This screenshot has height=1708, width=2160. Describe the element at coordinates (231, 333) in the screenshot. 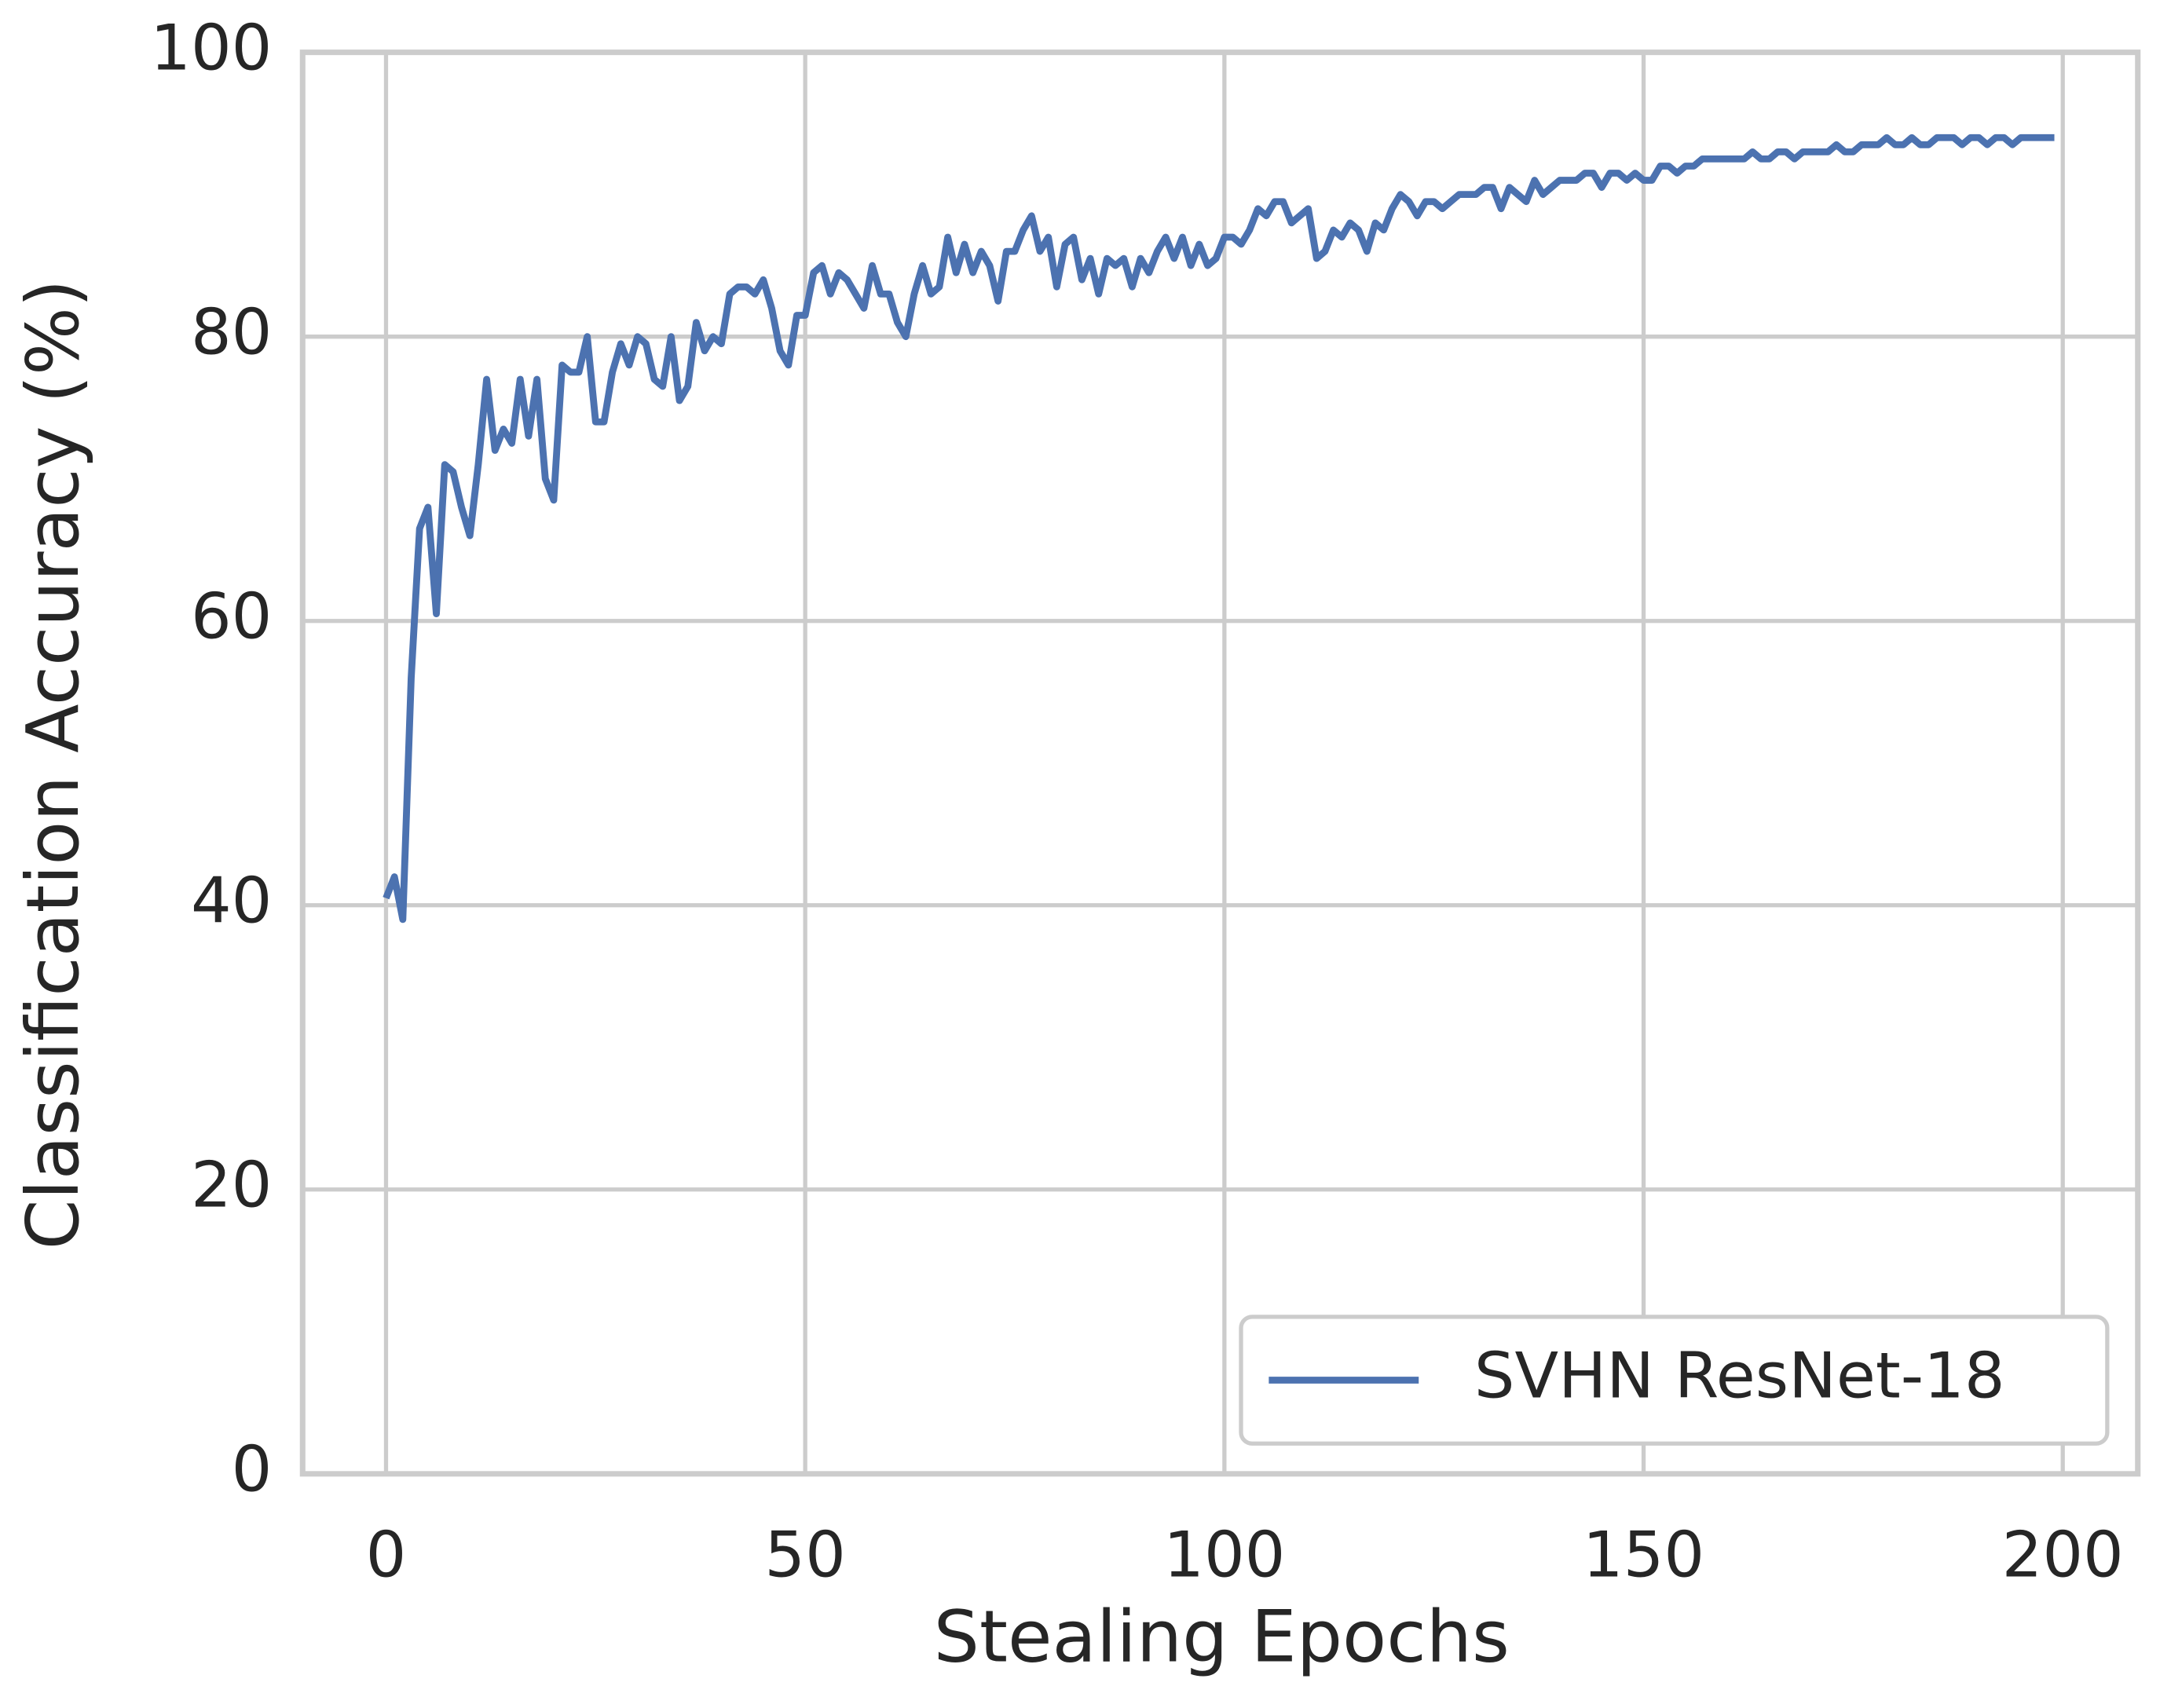

I see `y-tick-label: 80` at that location.